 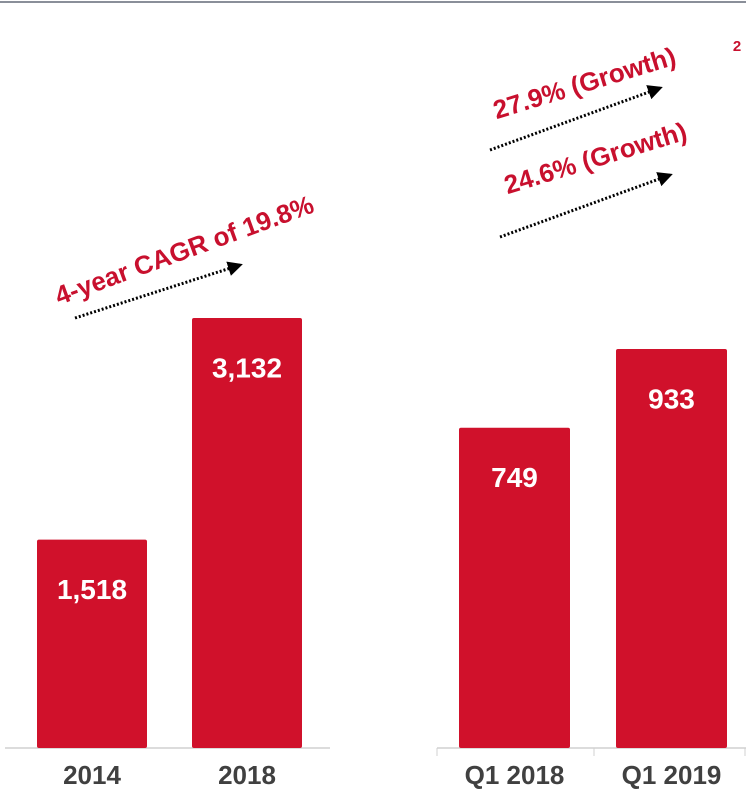 What do you see at coordinates (514, 477) in the screenshot?
I see `value-label: 749` at bounding box center [514, 477].